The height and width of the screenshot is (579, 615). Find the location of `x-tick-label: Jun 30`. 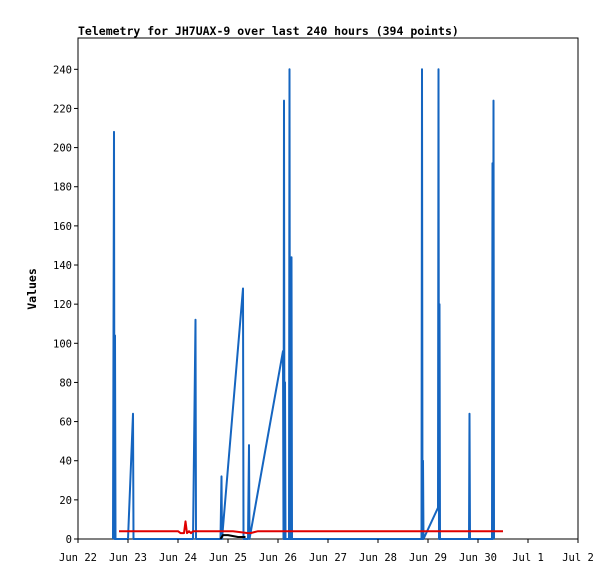

x-tick-label: Jun 30 is located at coordinates (478, 558).